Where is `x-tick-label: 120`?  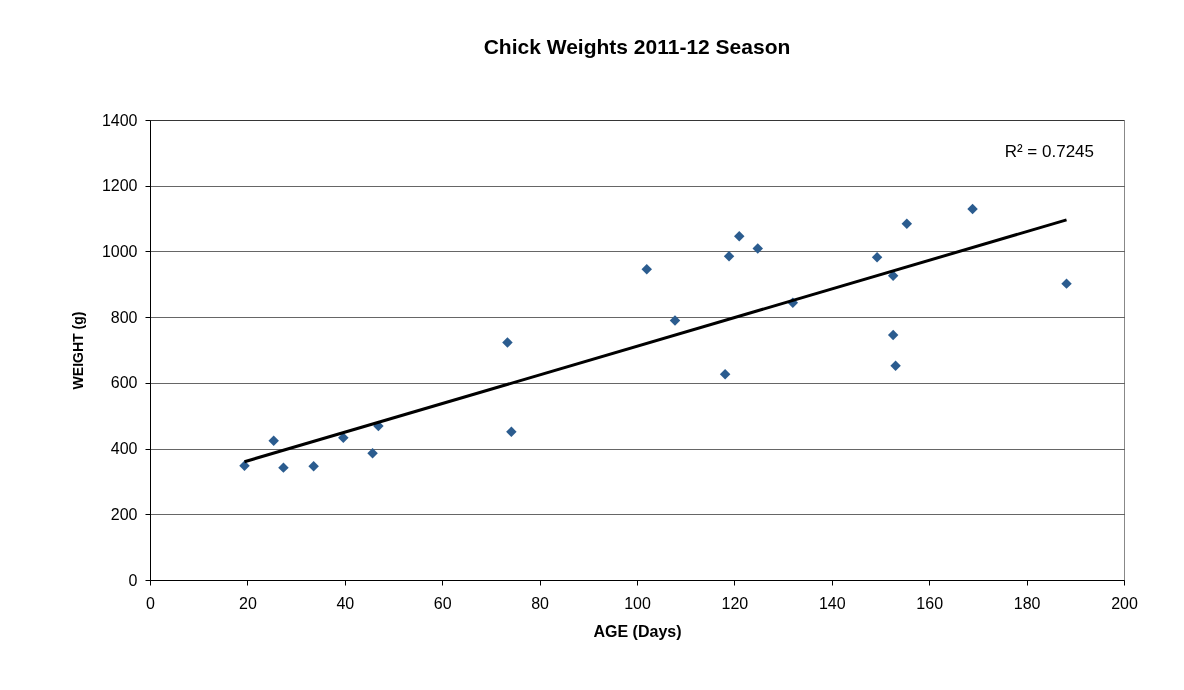
x-tick-label: 120 is located at coordinates (735, 603).